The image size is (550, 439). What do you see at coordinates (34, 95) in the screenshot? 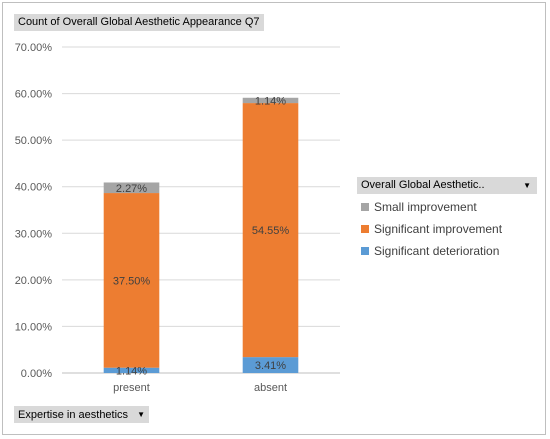
I see `y-tick-label: 60.00%` at bounding box center [34, 95].